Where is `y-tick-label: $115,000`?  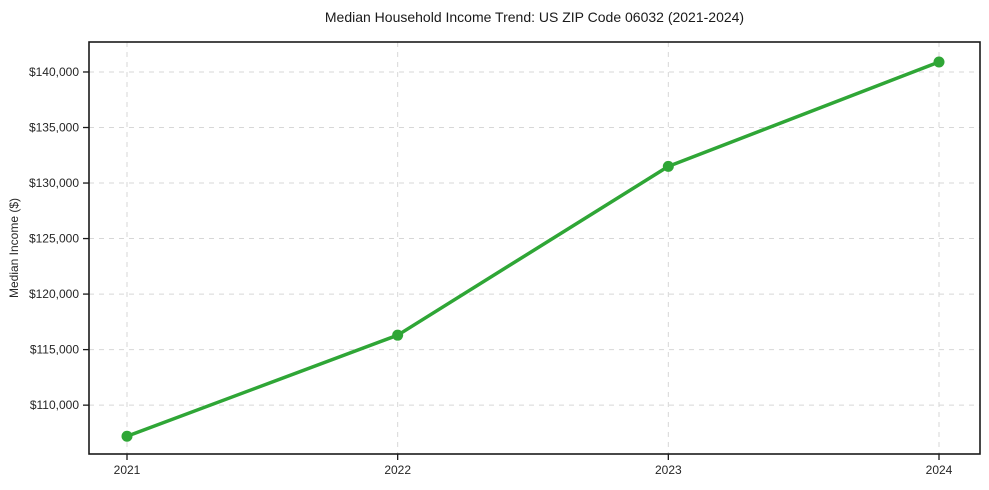 y-tick-label: $115,000 is located at coordinates (54, 350).